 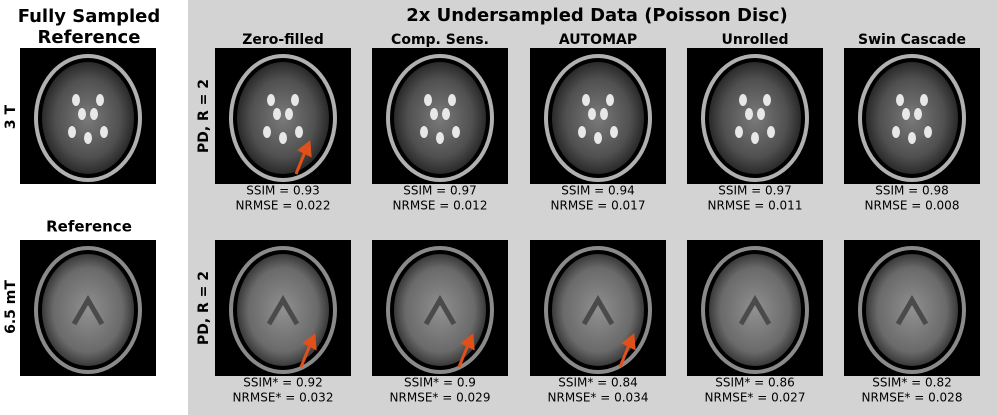 I want to click on metric: NRMSE = 0.011, so click(x=755, y=206).